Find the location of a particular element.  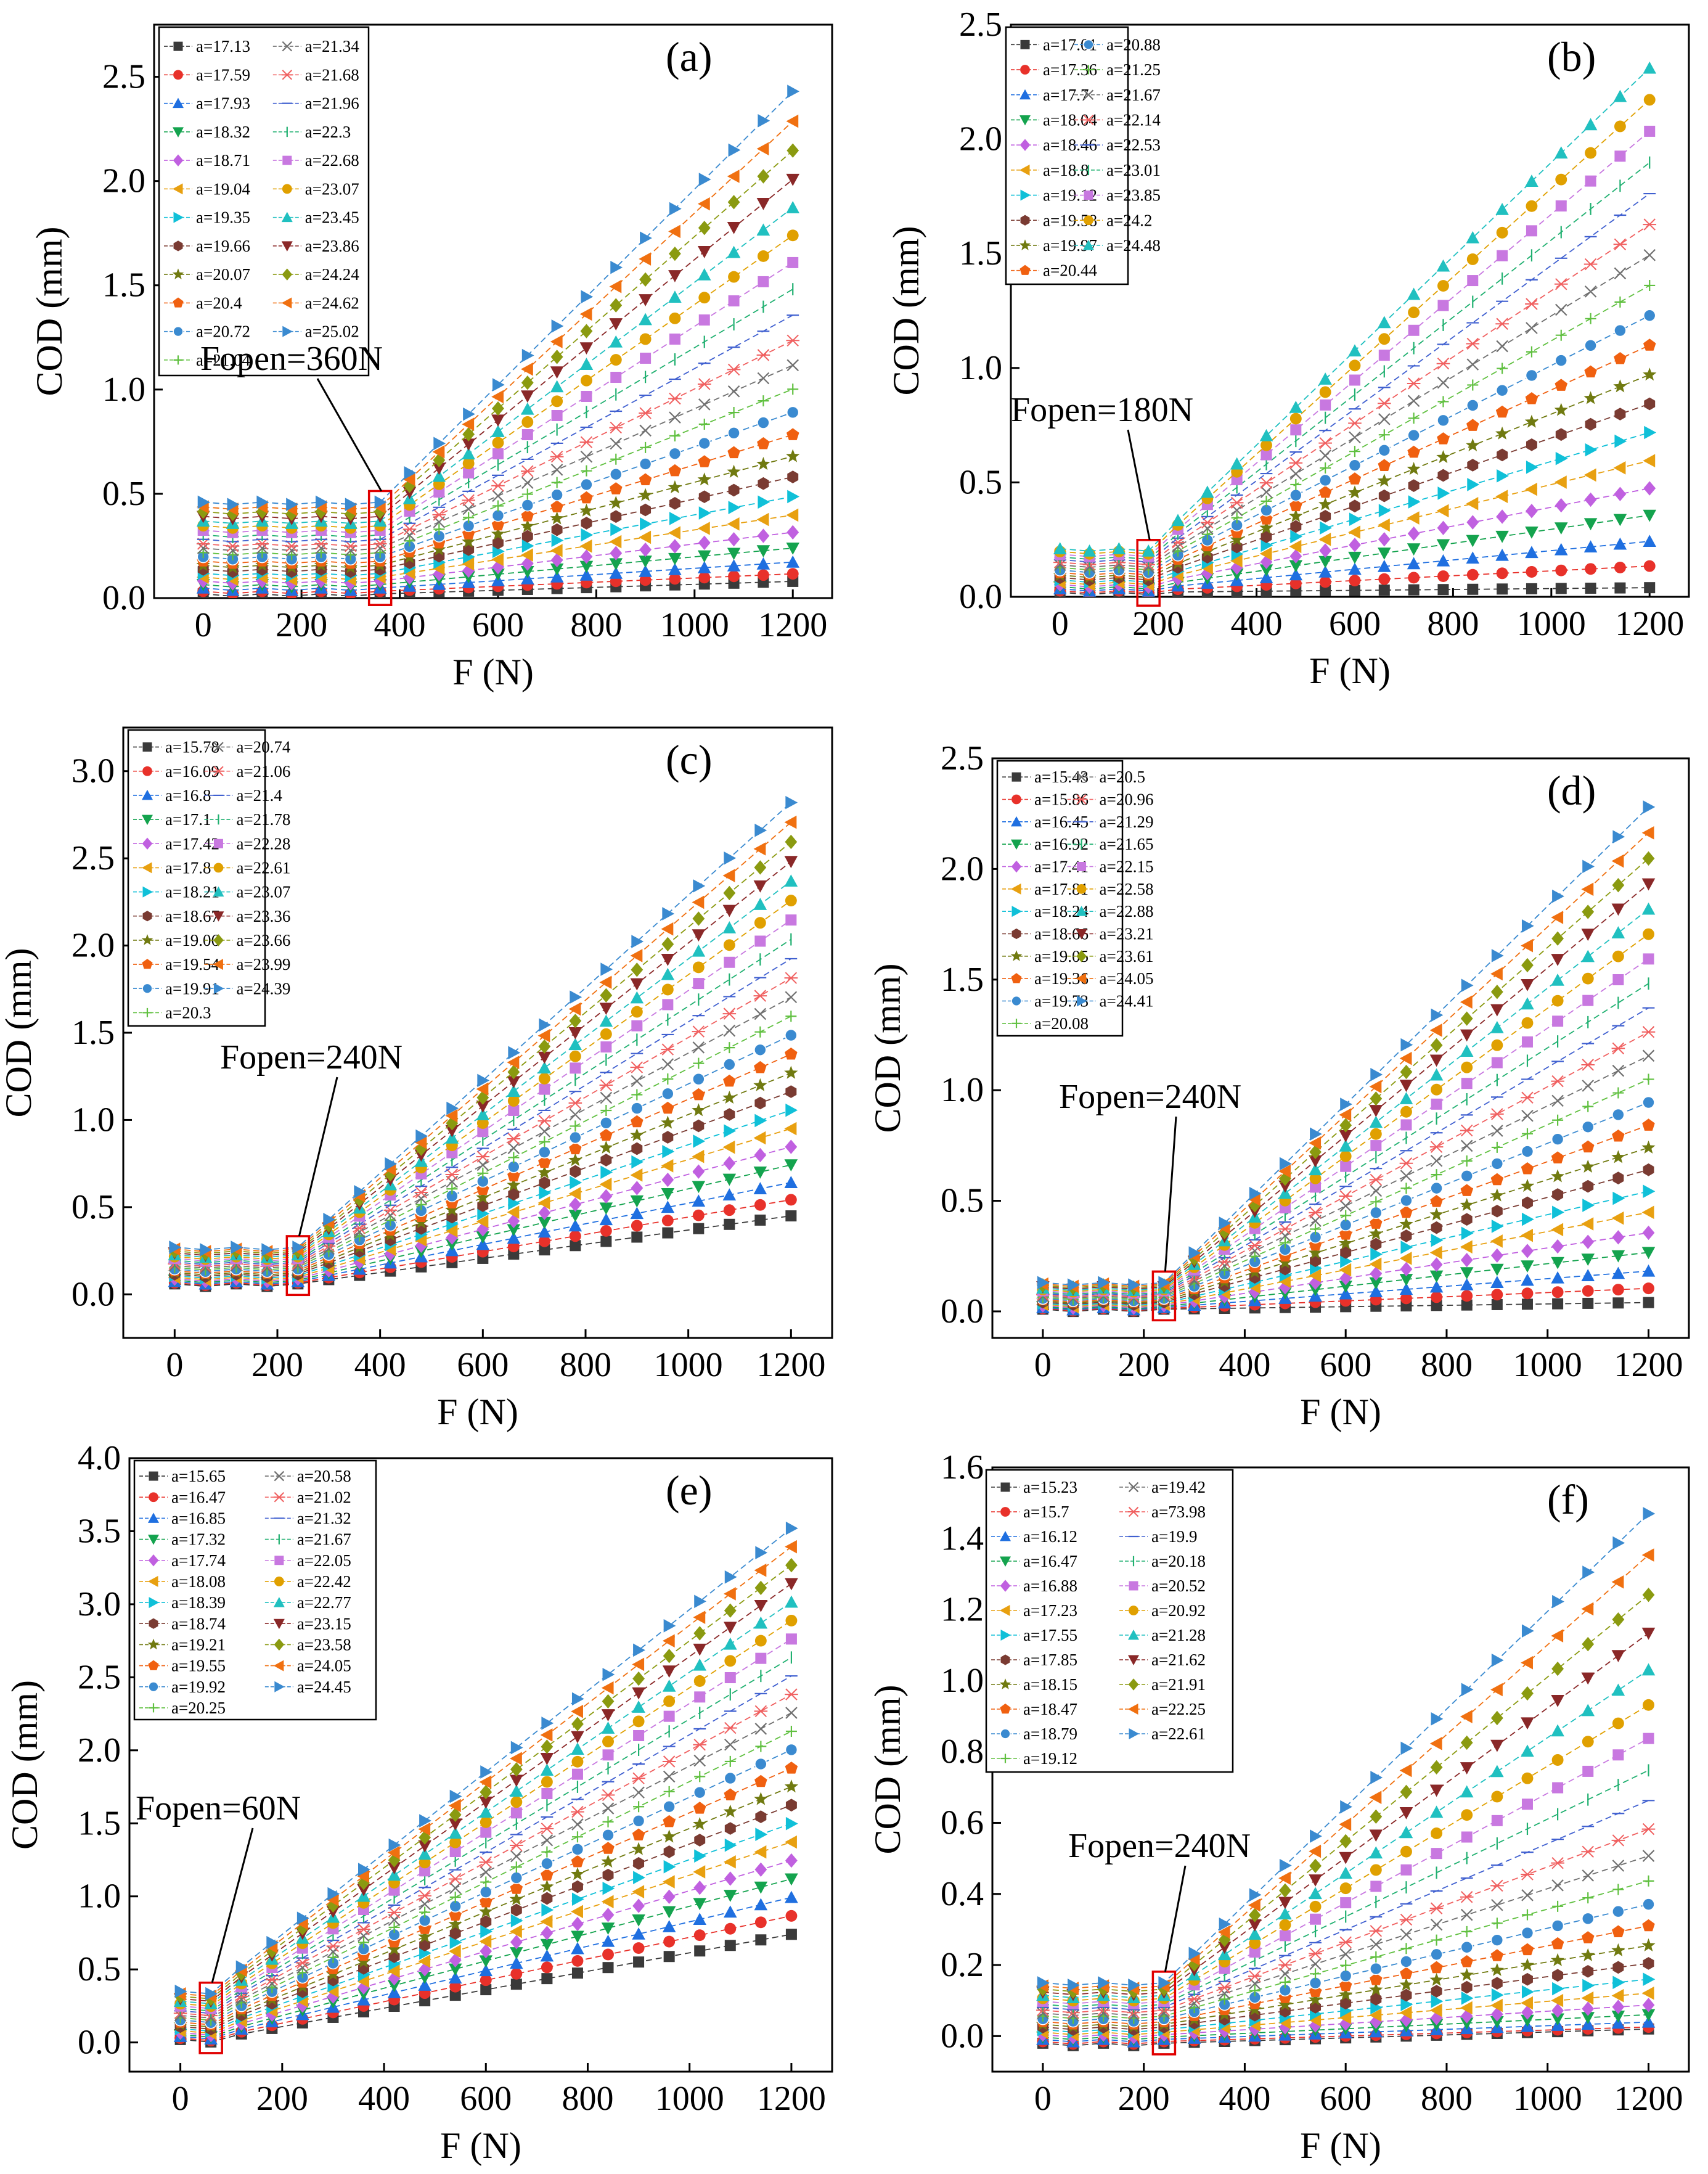

legend-entry: a=18.15 is located at coordinates (1050, 1684).